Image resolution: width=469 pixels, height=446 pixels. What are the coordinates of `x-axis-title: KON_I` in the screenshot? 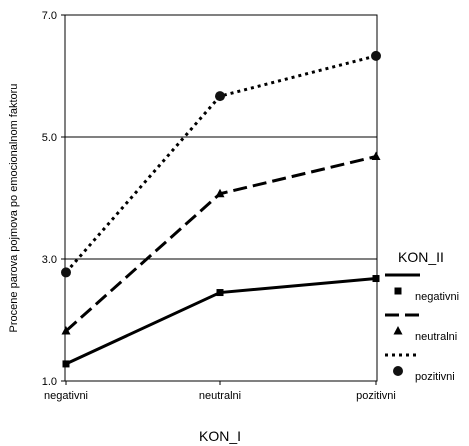 It's located at (220, 436).